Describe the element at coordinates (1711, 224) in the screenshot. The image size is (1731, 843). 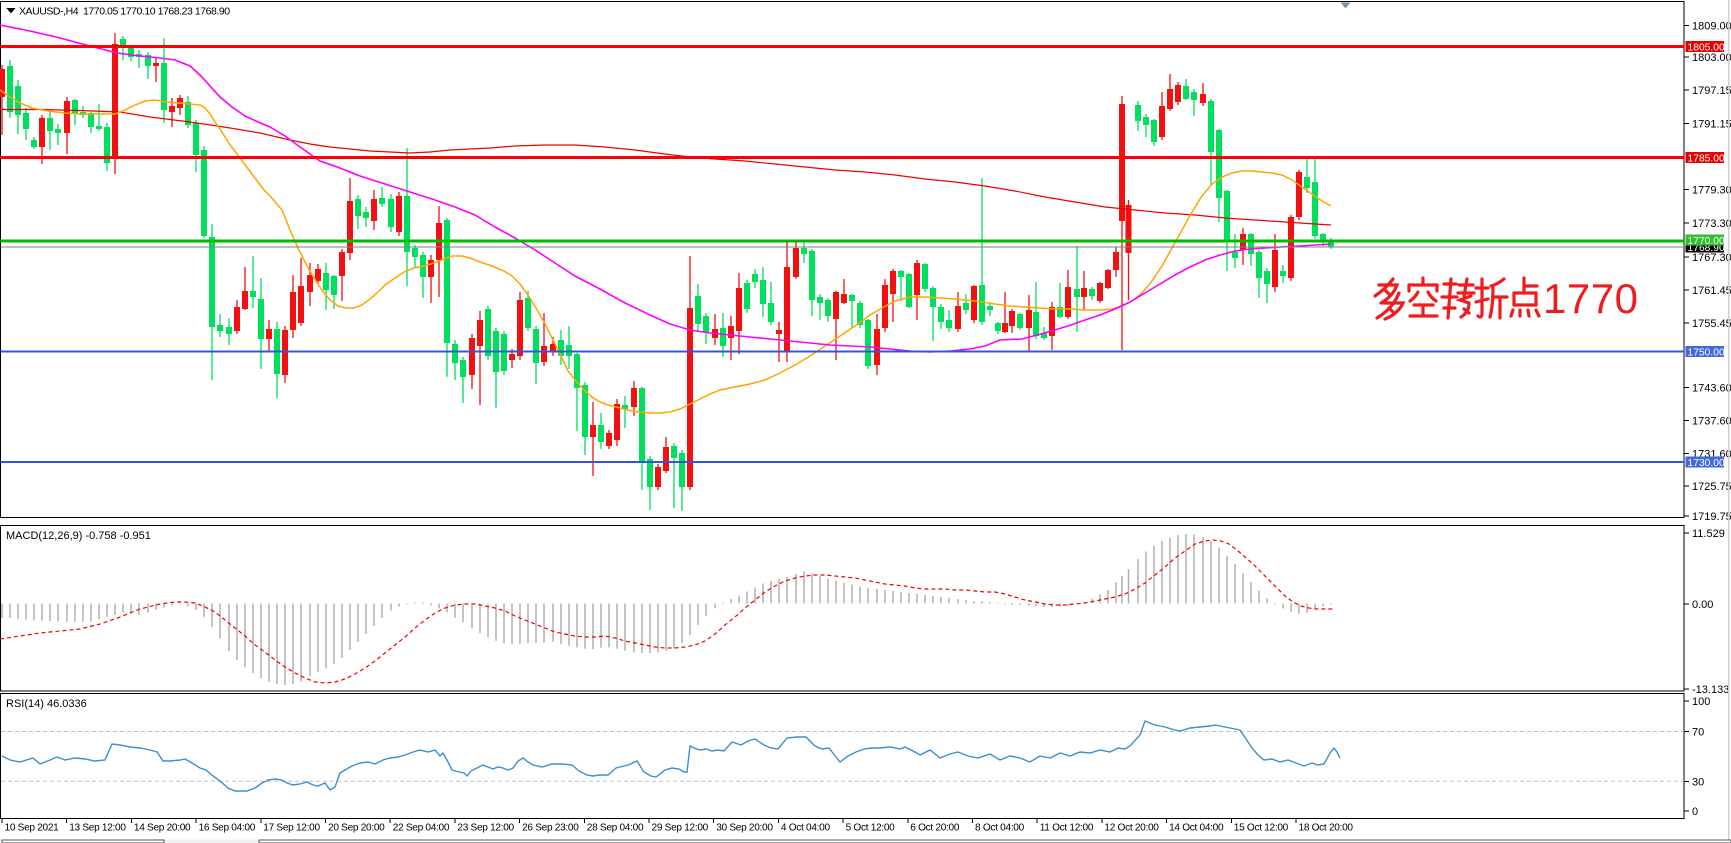
I see `svg-text: 1773.30` at that location.